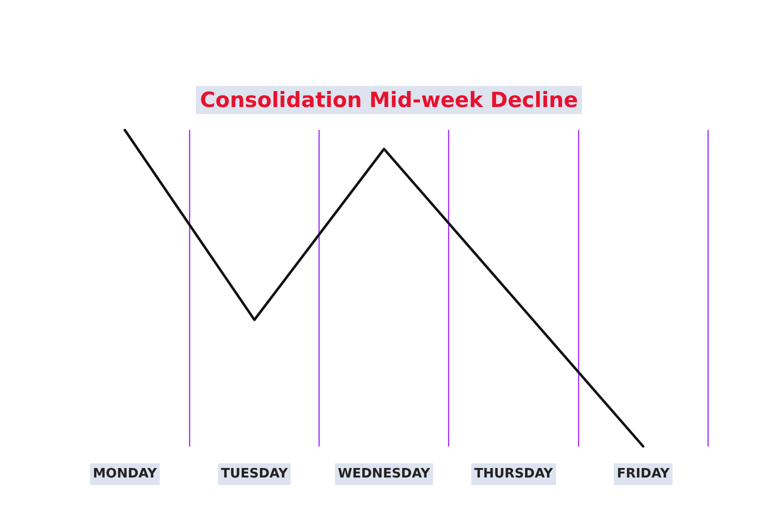 The height and width of the screenshot is (512, 768). I want to click on x-tick-label: MONDAY, so click(125, 474).